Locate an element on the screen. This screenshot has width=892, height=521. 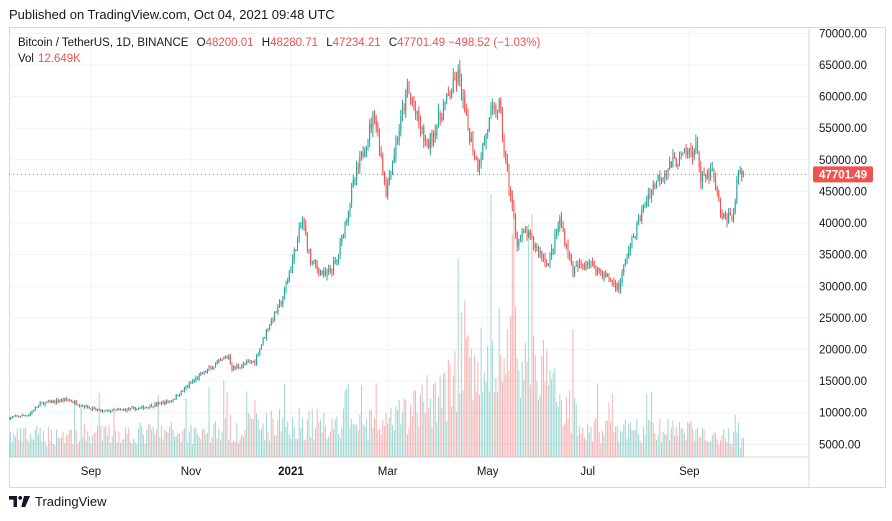
y-tick-label: 70000.00 is located at coordinates (843, 34).